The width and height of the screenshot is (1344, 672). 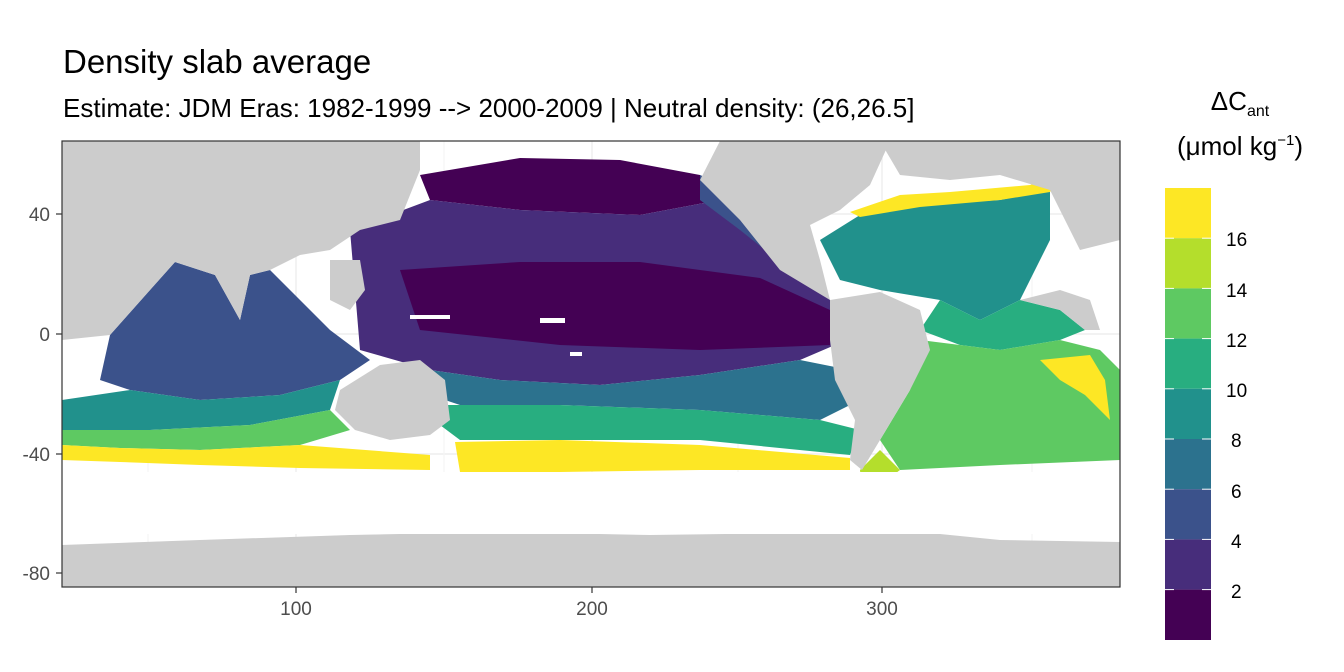 What do you see at coordinates (1237, 291) in the screenshot?
I see `colorbar-label: 14` at bounding box center [1237, 291].